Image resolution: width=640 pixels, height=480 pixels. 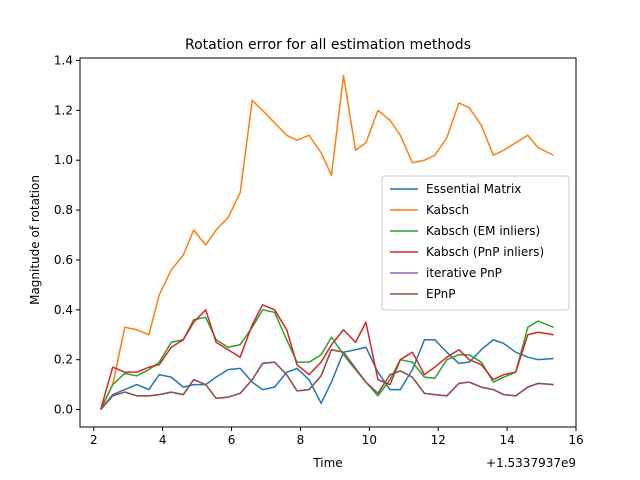 I want to click on x-tick-label-7: 16, so click(x=575, y=440).